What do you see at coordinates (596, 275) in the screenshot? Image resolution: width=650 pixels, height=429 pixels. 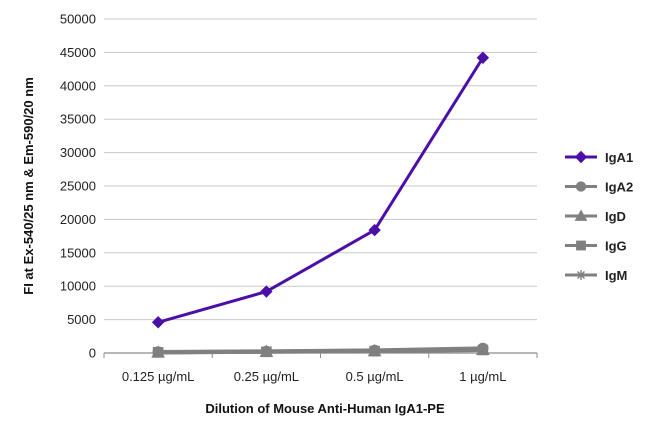 I see `legend-item: IgM` at bounding box center [596, 275].